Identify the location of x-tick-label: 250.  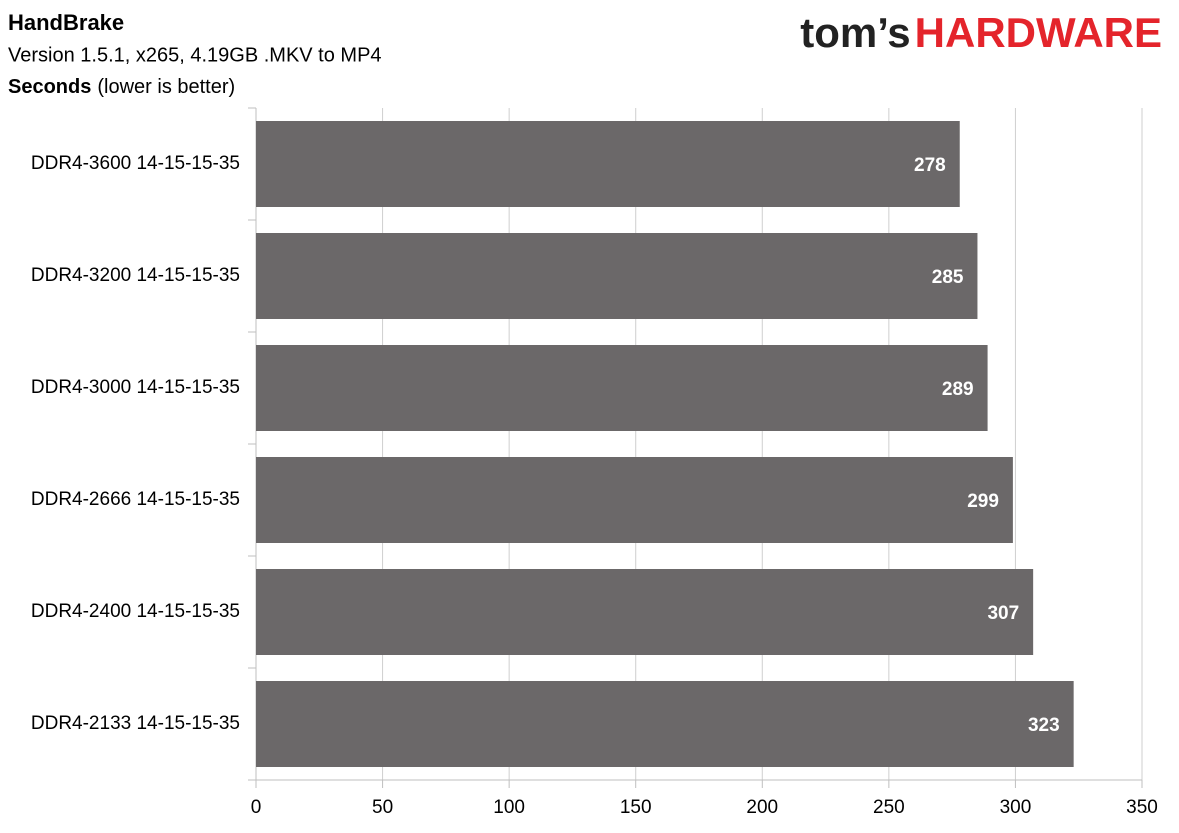
(889, 807).